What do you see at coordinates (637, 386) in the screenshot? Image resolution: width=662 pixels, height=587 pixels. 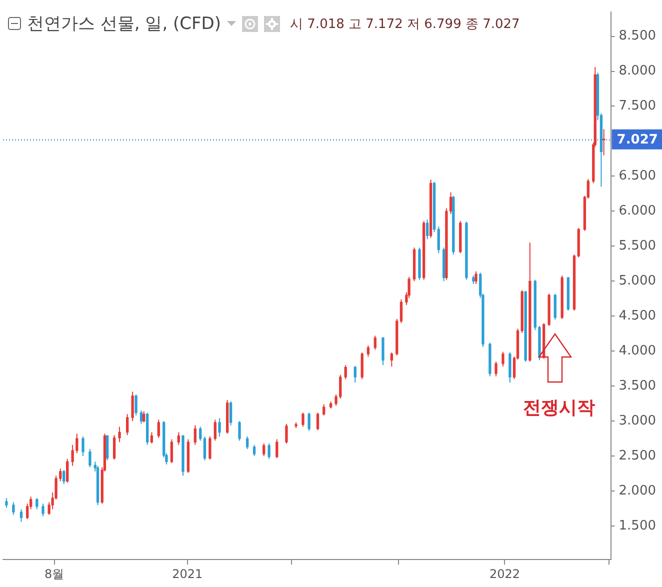 I see `y-tick-label: 3.500` at bounding box center [637, 386].